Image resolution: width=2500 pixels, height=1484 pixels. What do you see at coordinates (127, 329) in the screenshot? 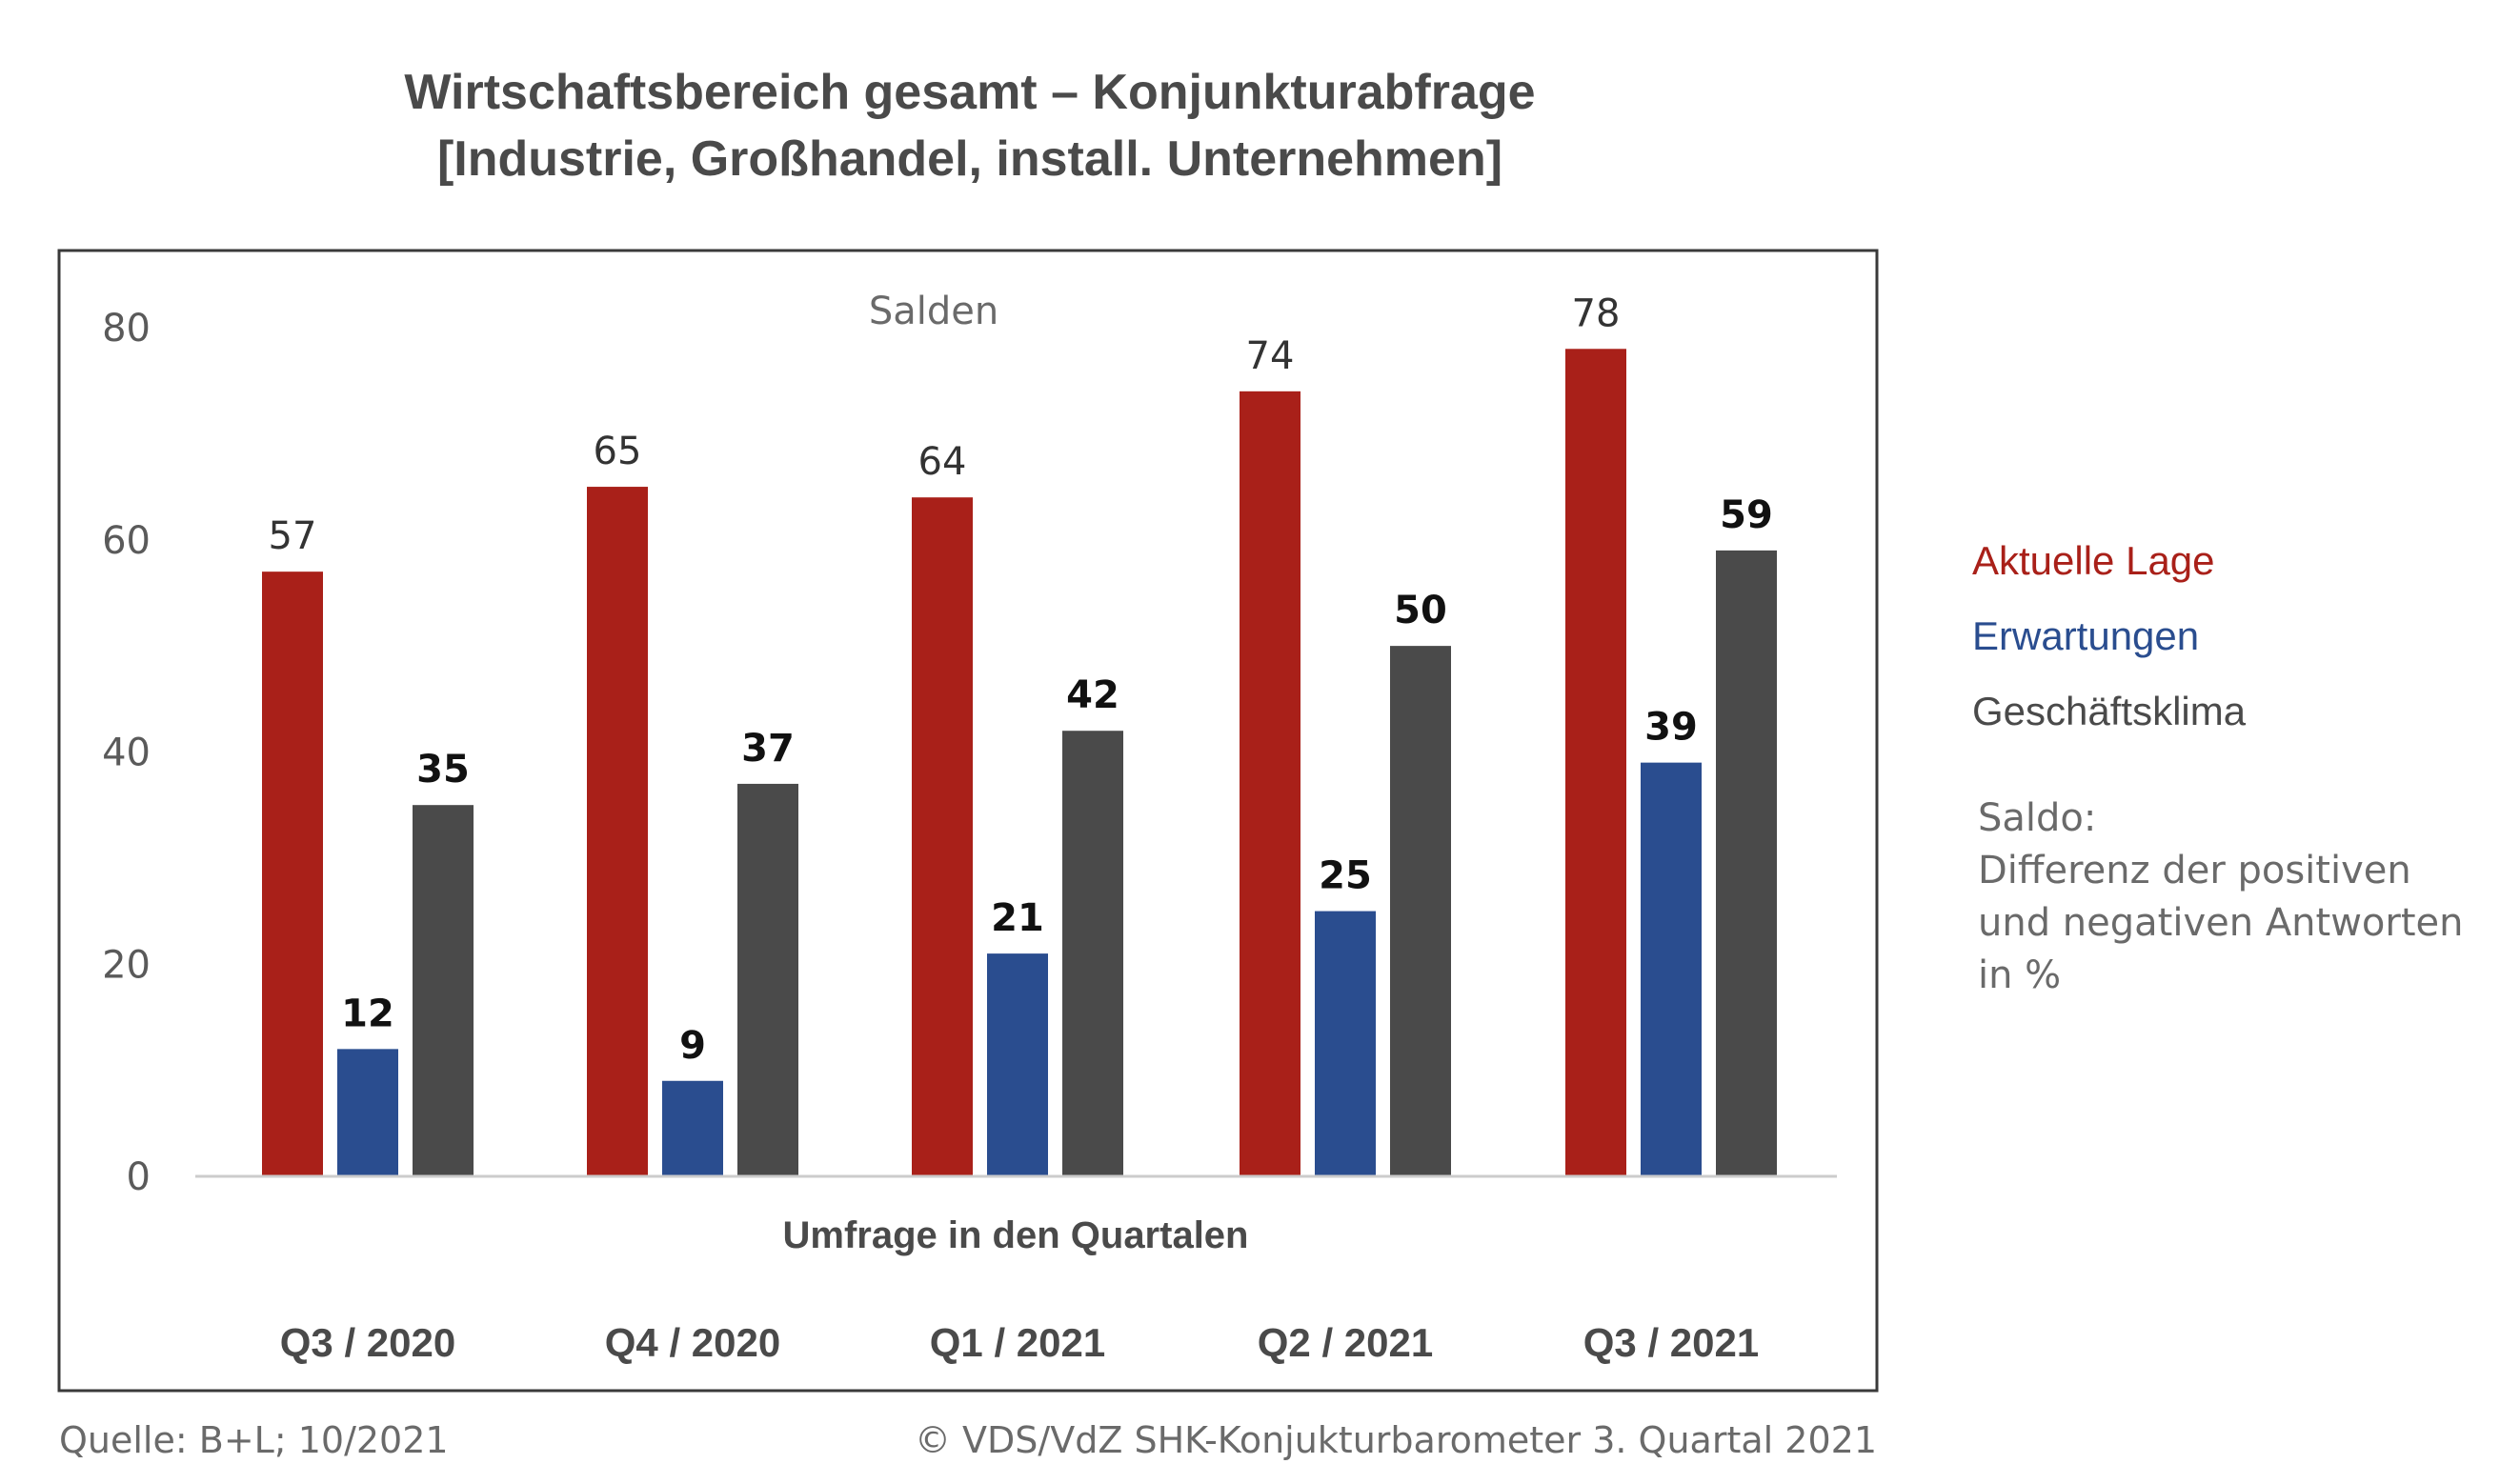
I see `y-tick-label: 80` at bounding box center [127, 329].